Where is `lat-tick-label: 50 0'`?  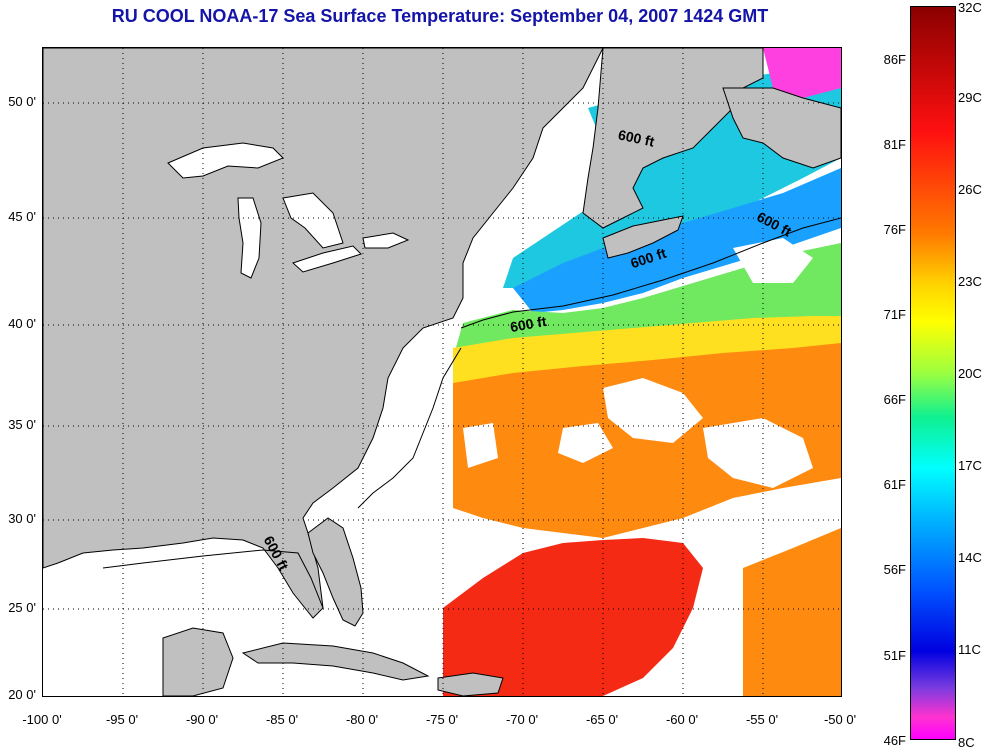 lat-tick-label: 50 0' is located at coordinates (22, 101).